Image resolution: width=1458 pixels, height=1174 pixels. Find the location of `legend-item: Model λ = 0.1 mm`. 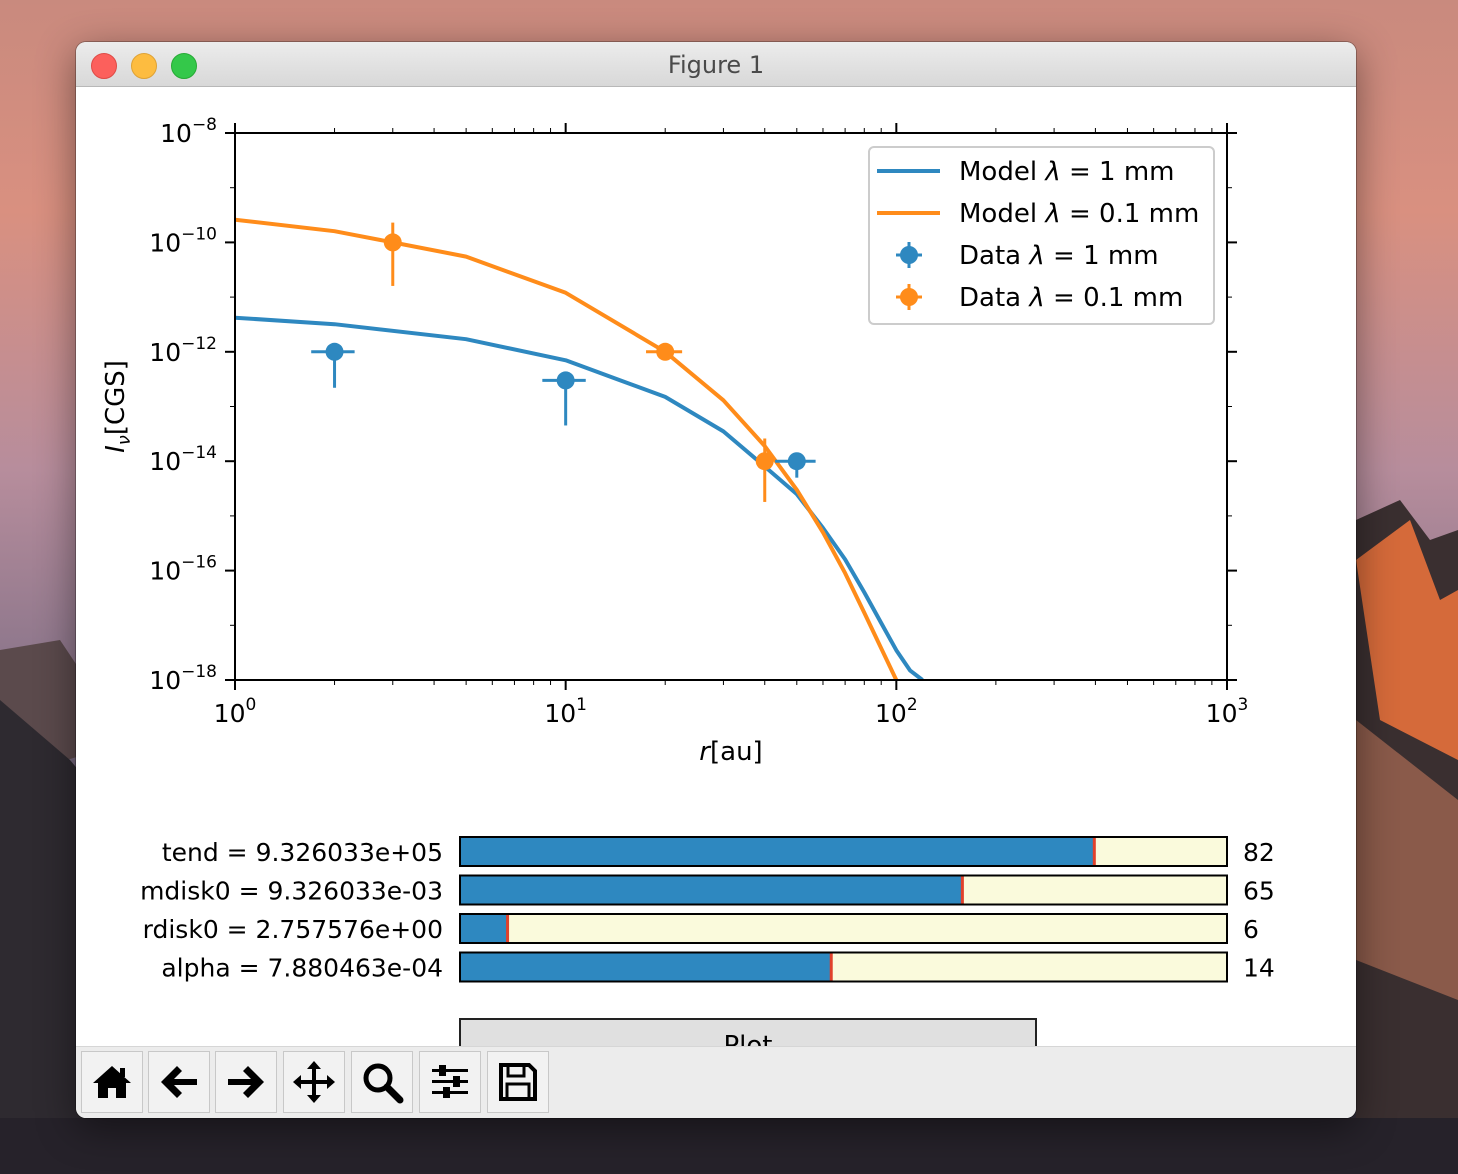

legend-item: Model λ = 0.1 mm is located at coordinates (1038, 214).